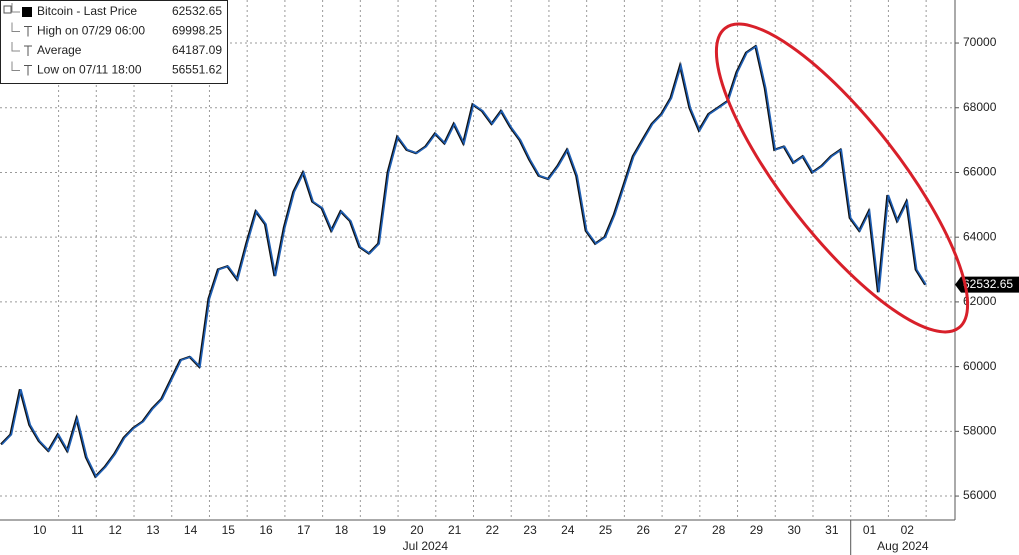  What do you see at coordinates (59, 50) in the screenshot?
I see `legend-label: Average` at bounding box center [59, 50].